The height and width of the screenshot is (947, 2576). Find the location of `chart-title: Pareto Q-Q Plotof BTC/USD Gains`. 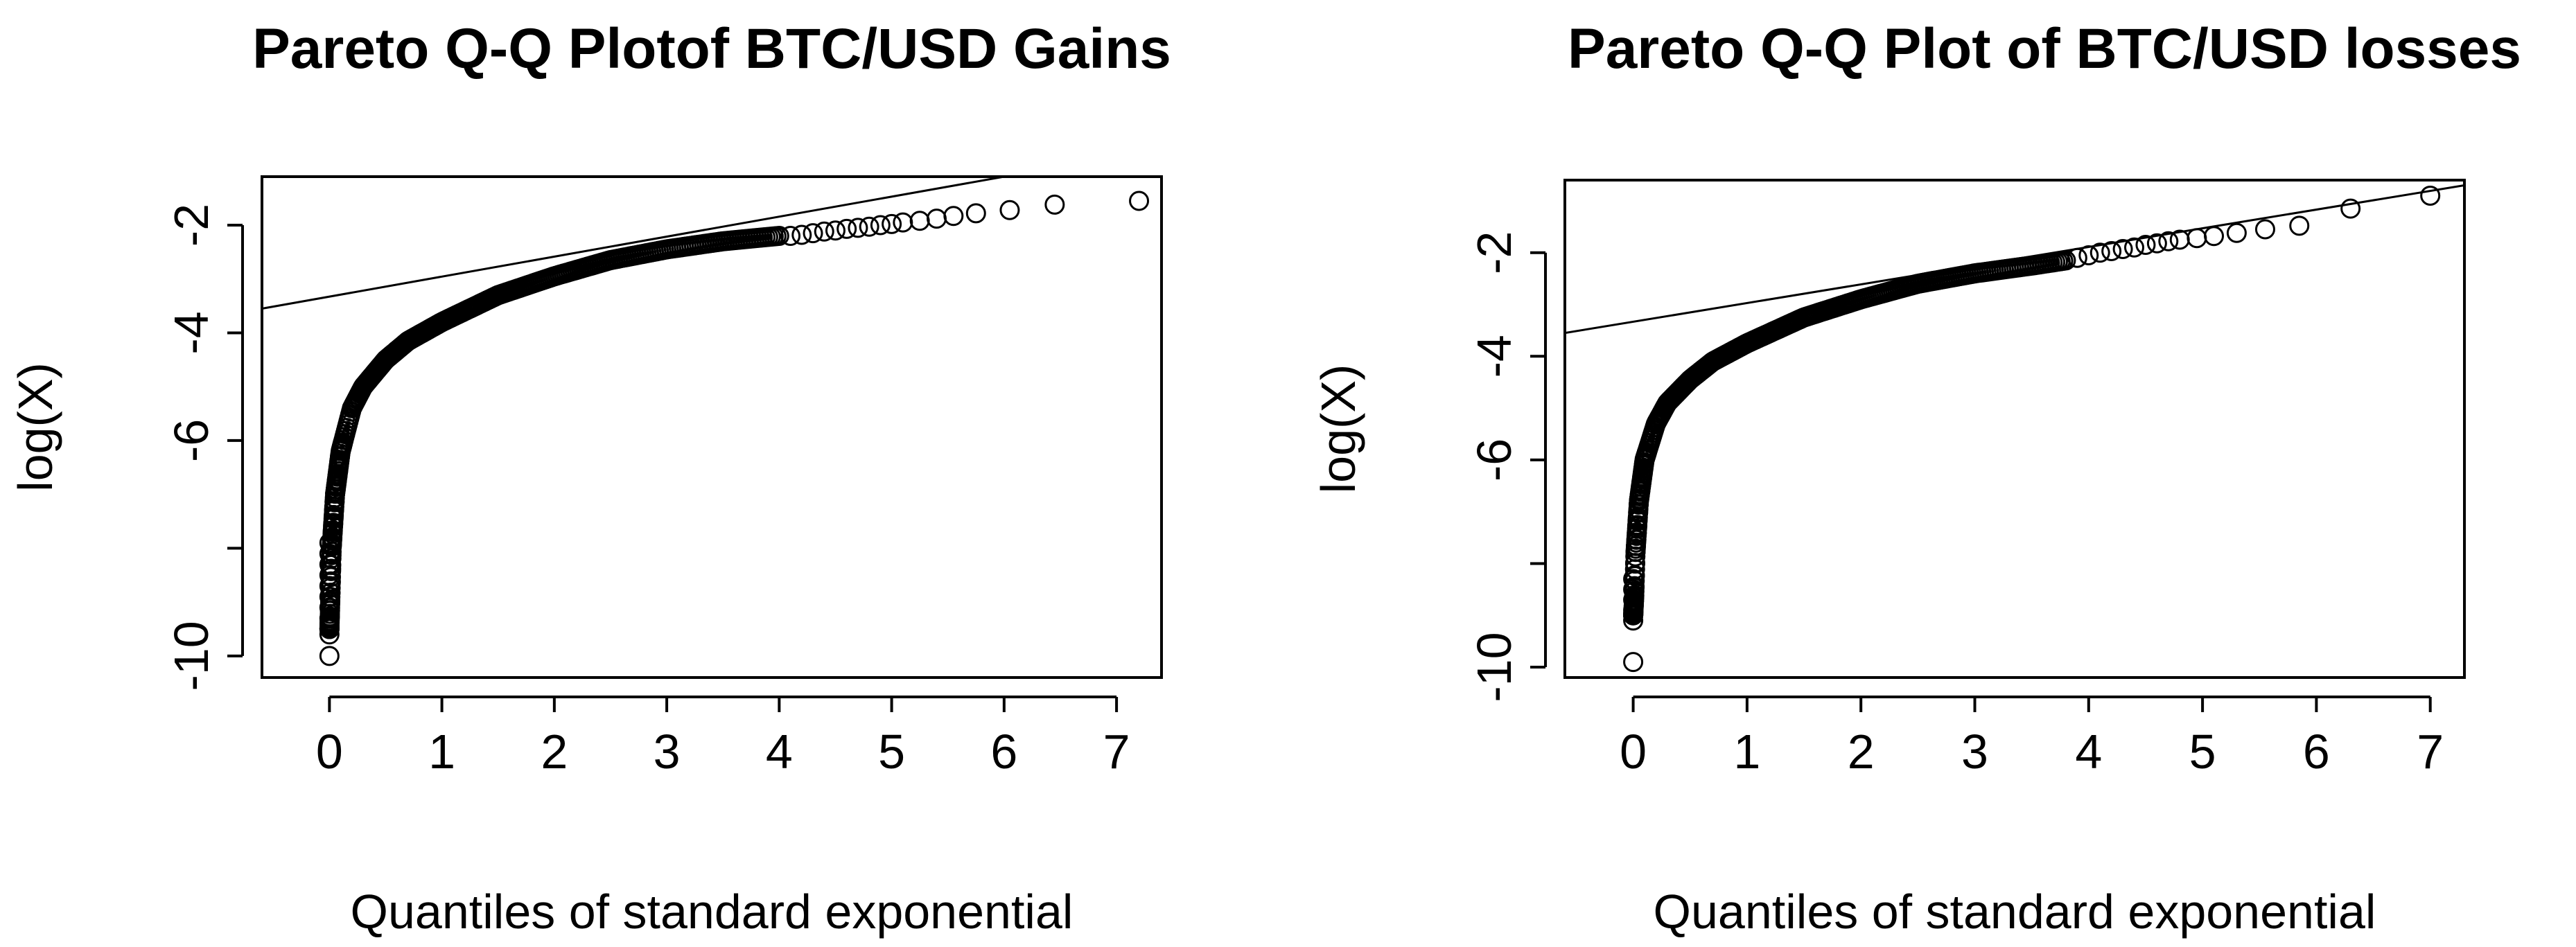

chart-title: Pareto Q-Q Plotof BTC/USD Gains is located at coordinates (711, 49).